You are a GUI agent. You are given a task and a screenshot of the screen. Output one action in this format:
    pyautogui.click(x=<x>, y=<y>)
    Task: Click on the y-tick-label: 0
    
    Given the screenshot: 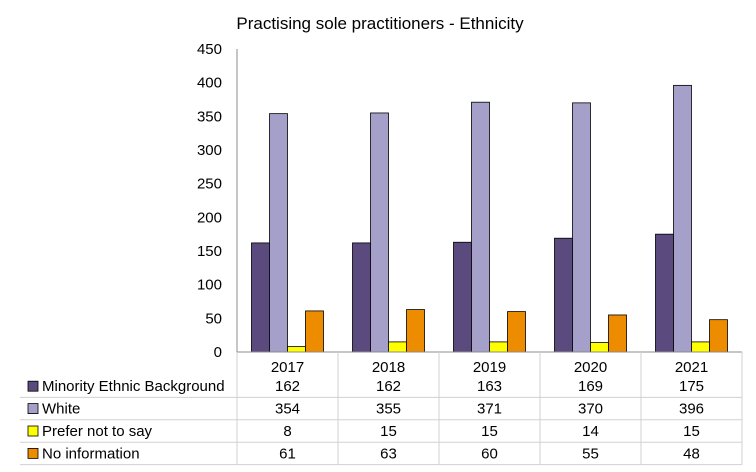 What is the action you would take?
    pyautogui.click(x=218, y=352)
    